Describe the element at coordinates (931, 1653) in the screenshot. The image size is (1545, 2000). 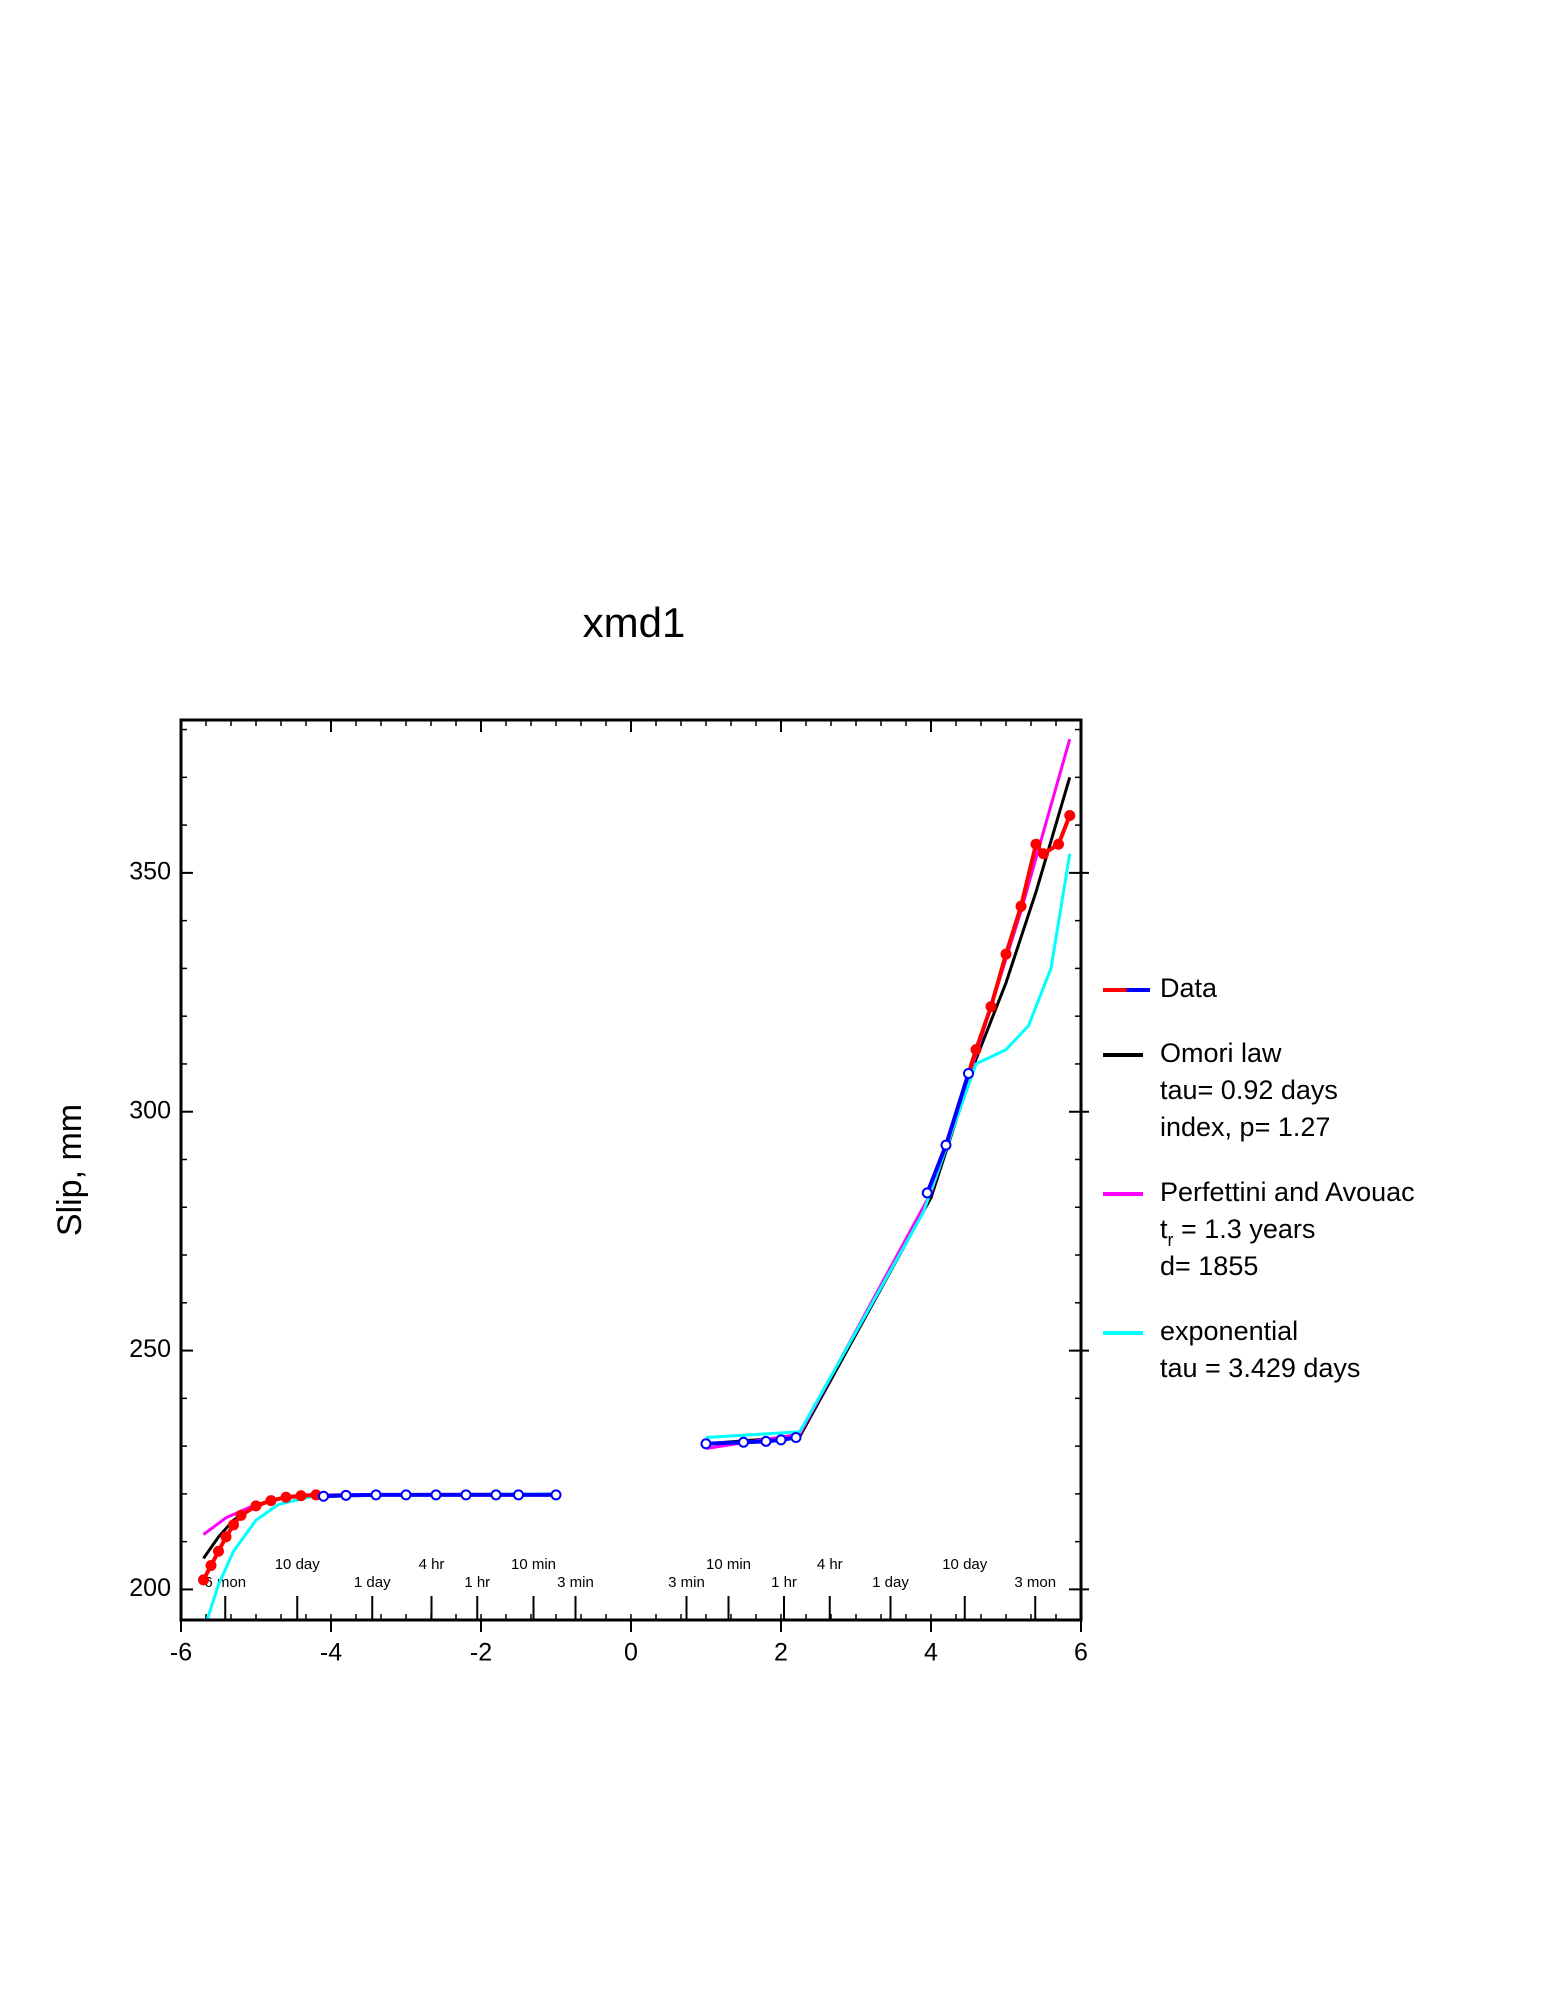
I see `x-tick-label: 4` at that location.